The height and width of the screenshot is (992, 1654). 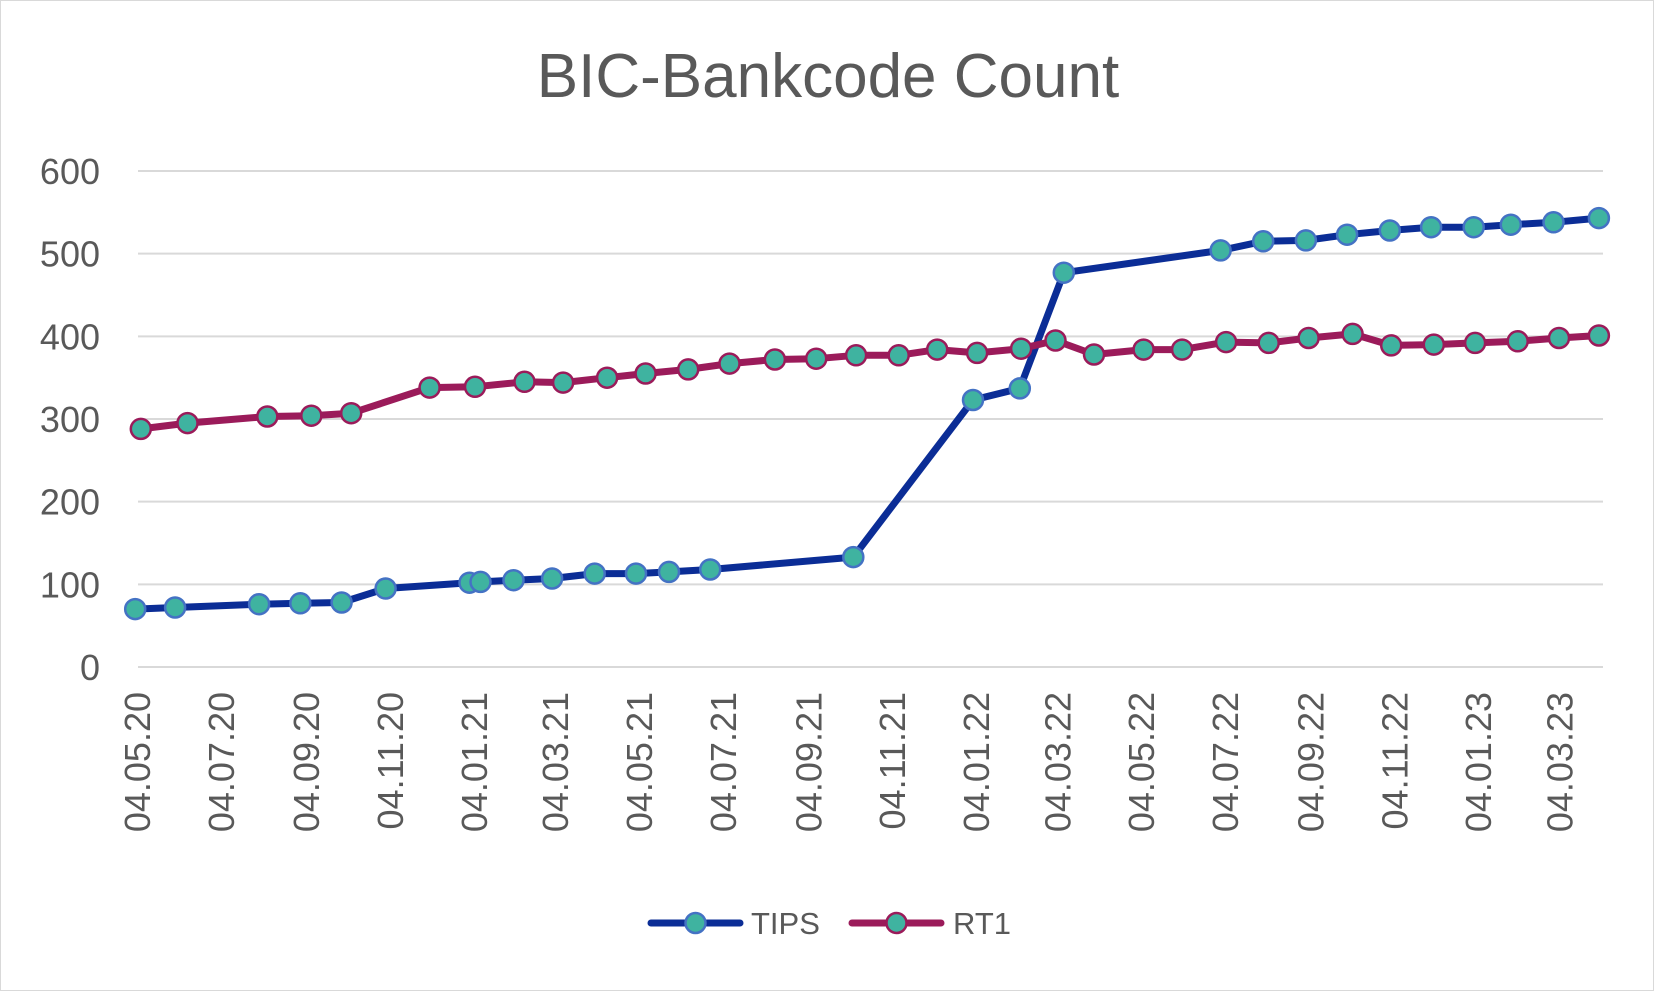 What do you see at coordinates (1141, 762) in the screenshot?
I see `x-tick-label: 04.05.22` at bounding box center [1141, 762].